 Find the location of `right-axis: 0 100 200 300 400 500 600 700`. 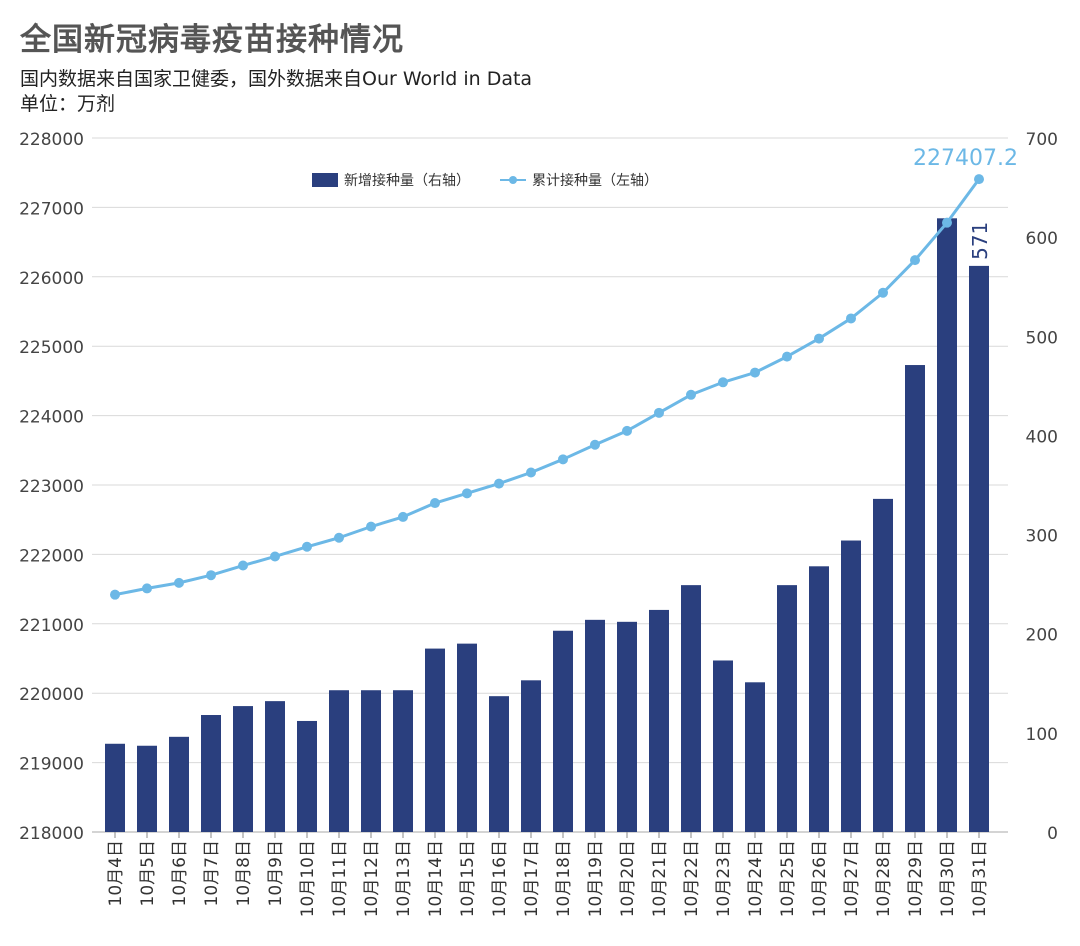

right-axis: 0 100 200 300 400 500 600 700 is located at coordinates (1042, 487).